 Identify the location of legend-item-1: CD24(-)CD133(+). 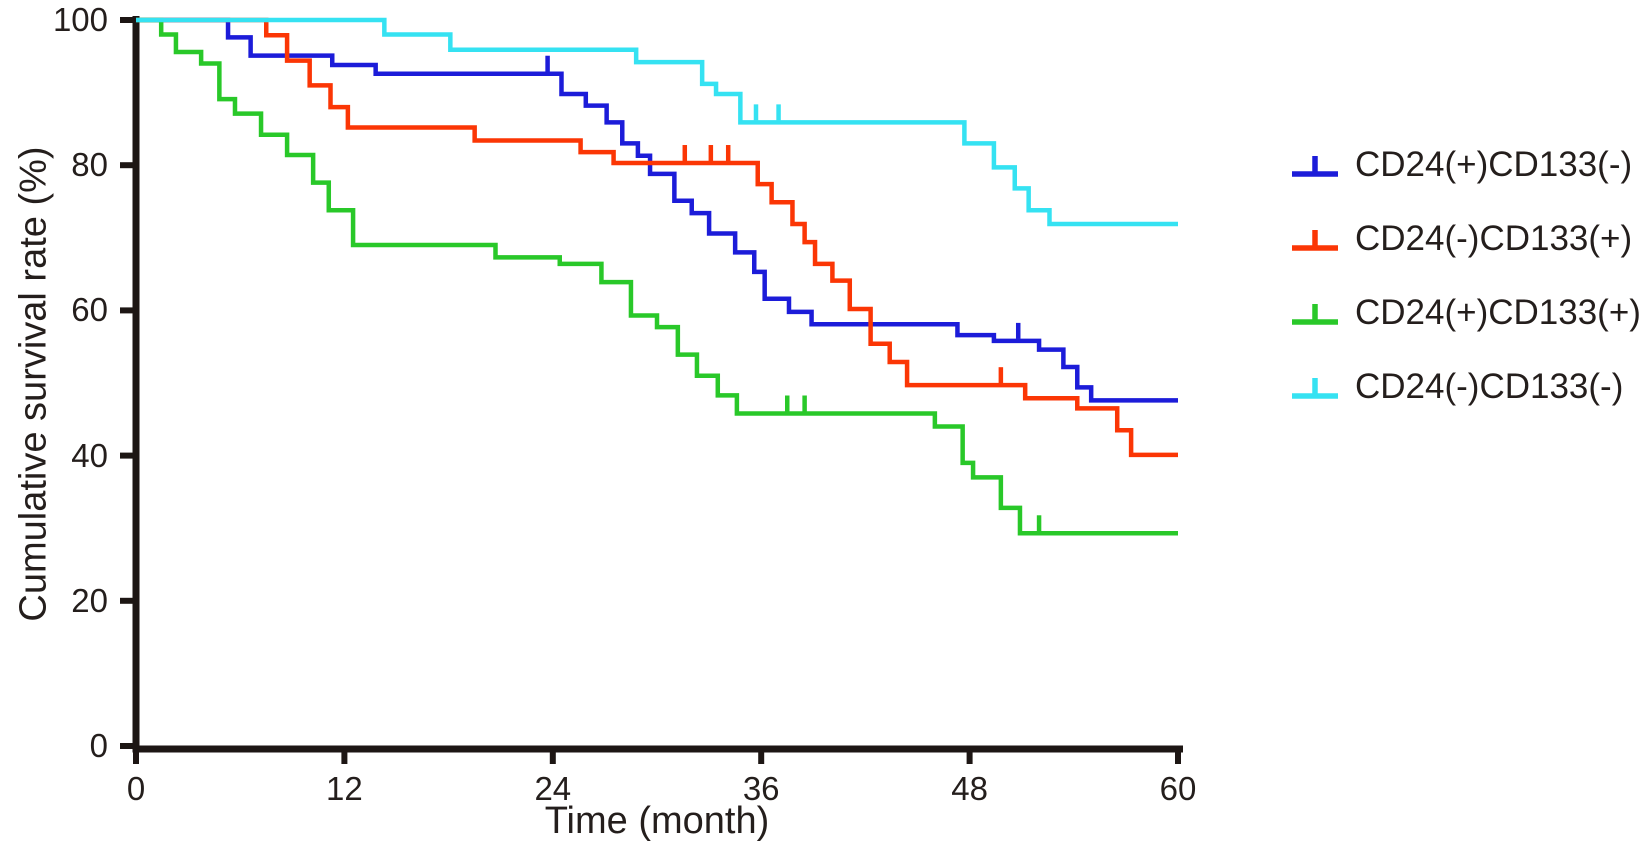
(1461, 239).